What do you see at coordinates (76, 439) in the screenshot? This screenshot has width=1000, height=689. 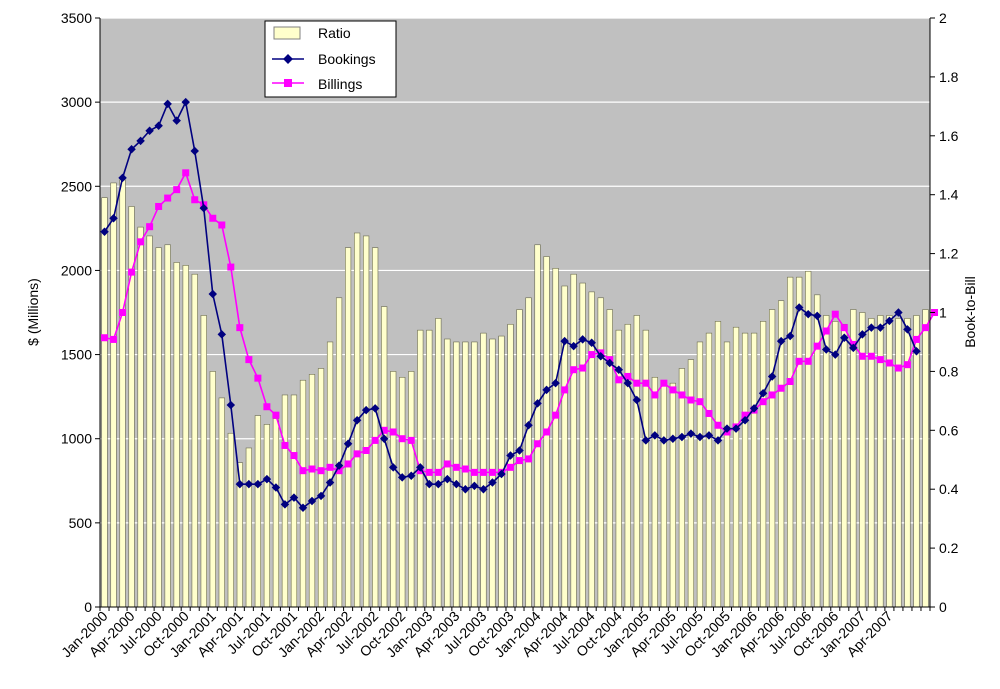 I see `y-tick-label: 1000` at bounding box center [76, 439].